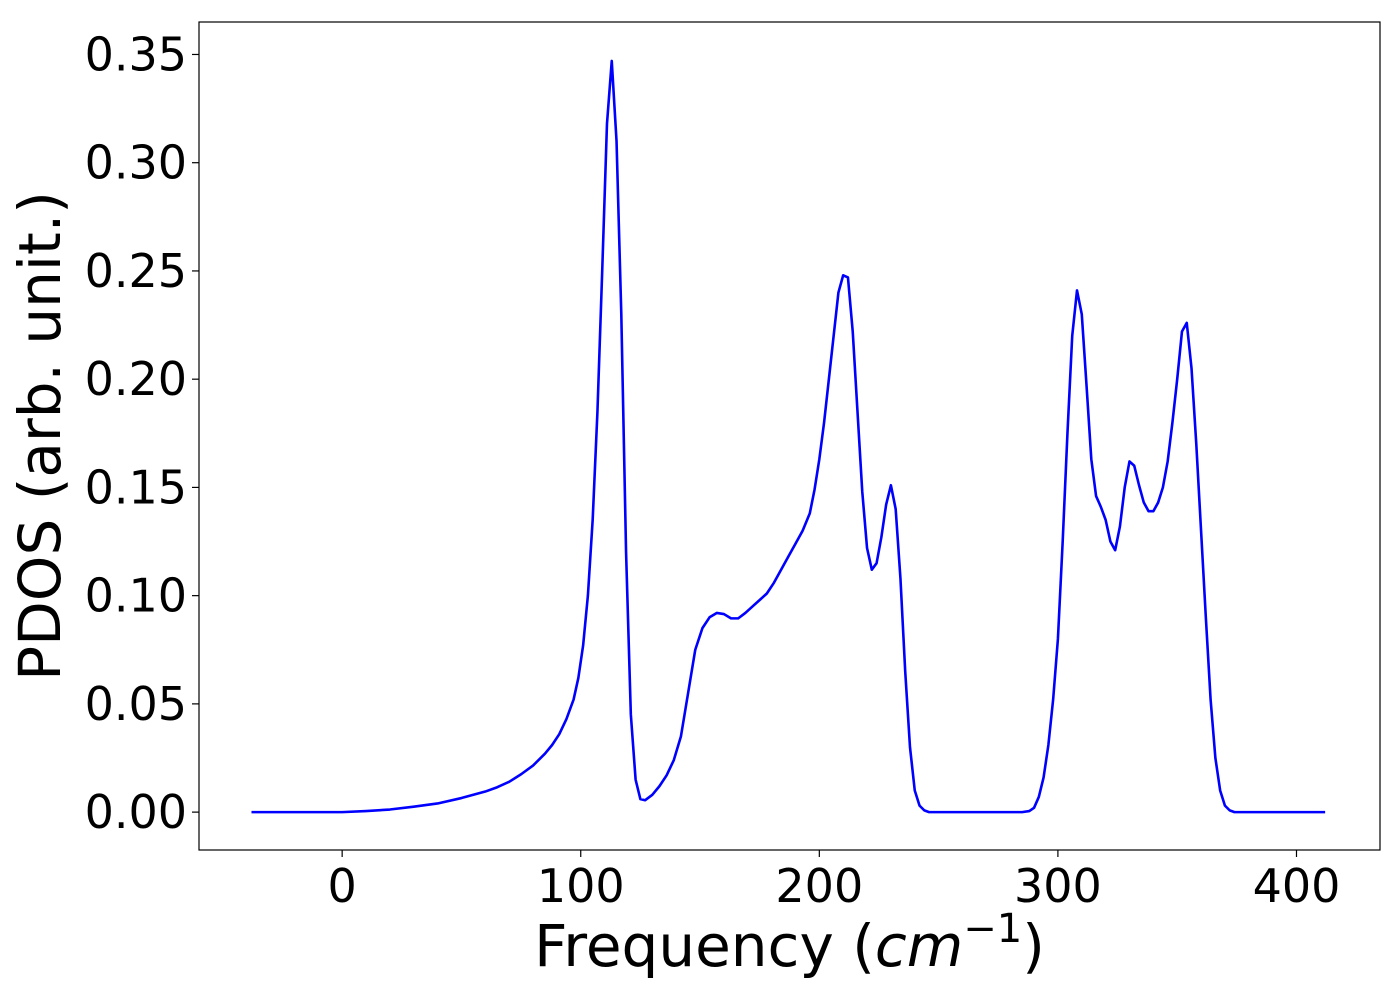 Image resolution: width=1400 pixels, height=1000 pixels. What do you see at coordinates (136, 163) in the screenshot?
I see `y-tick-label: 0.30` at bounding box center [136, 163].